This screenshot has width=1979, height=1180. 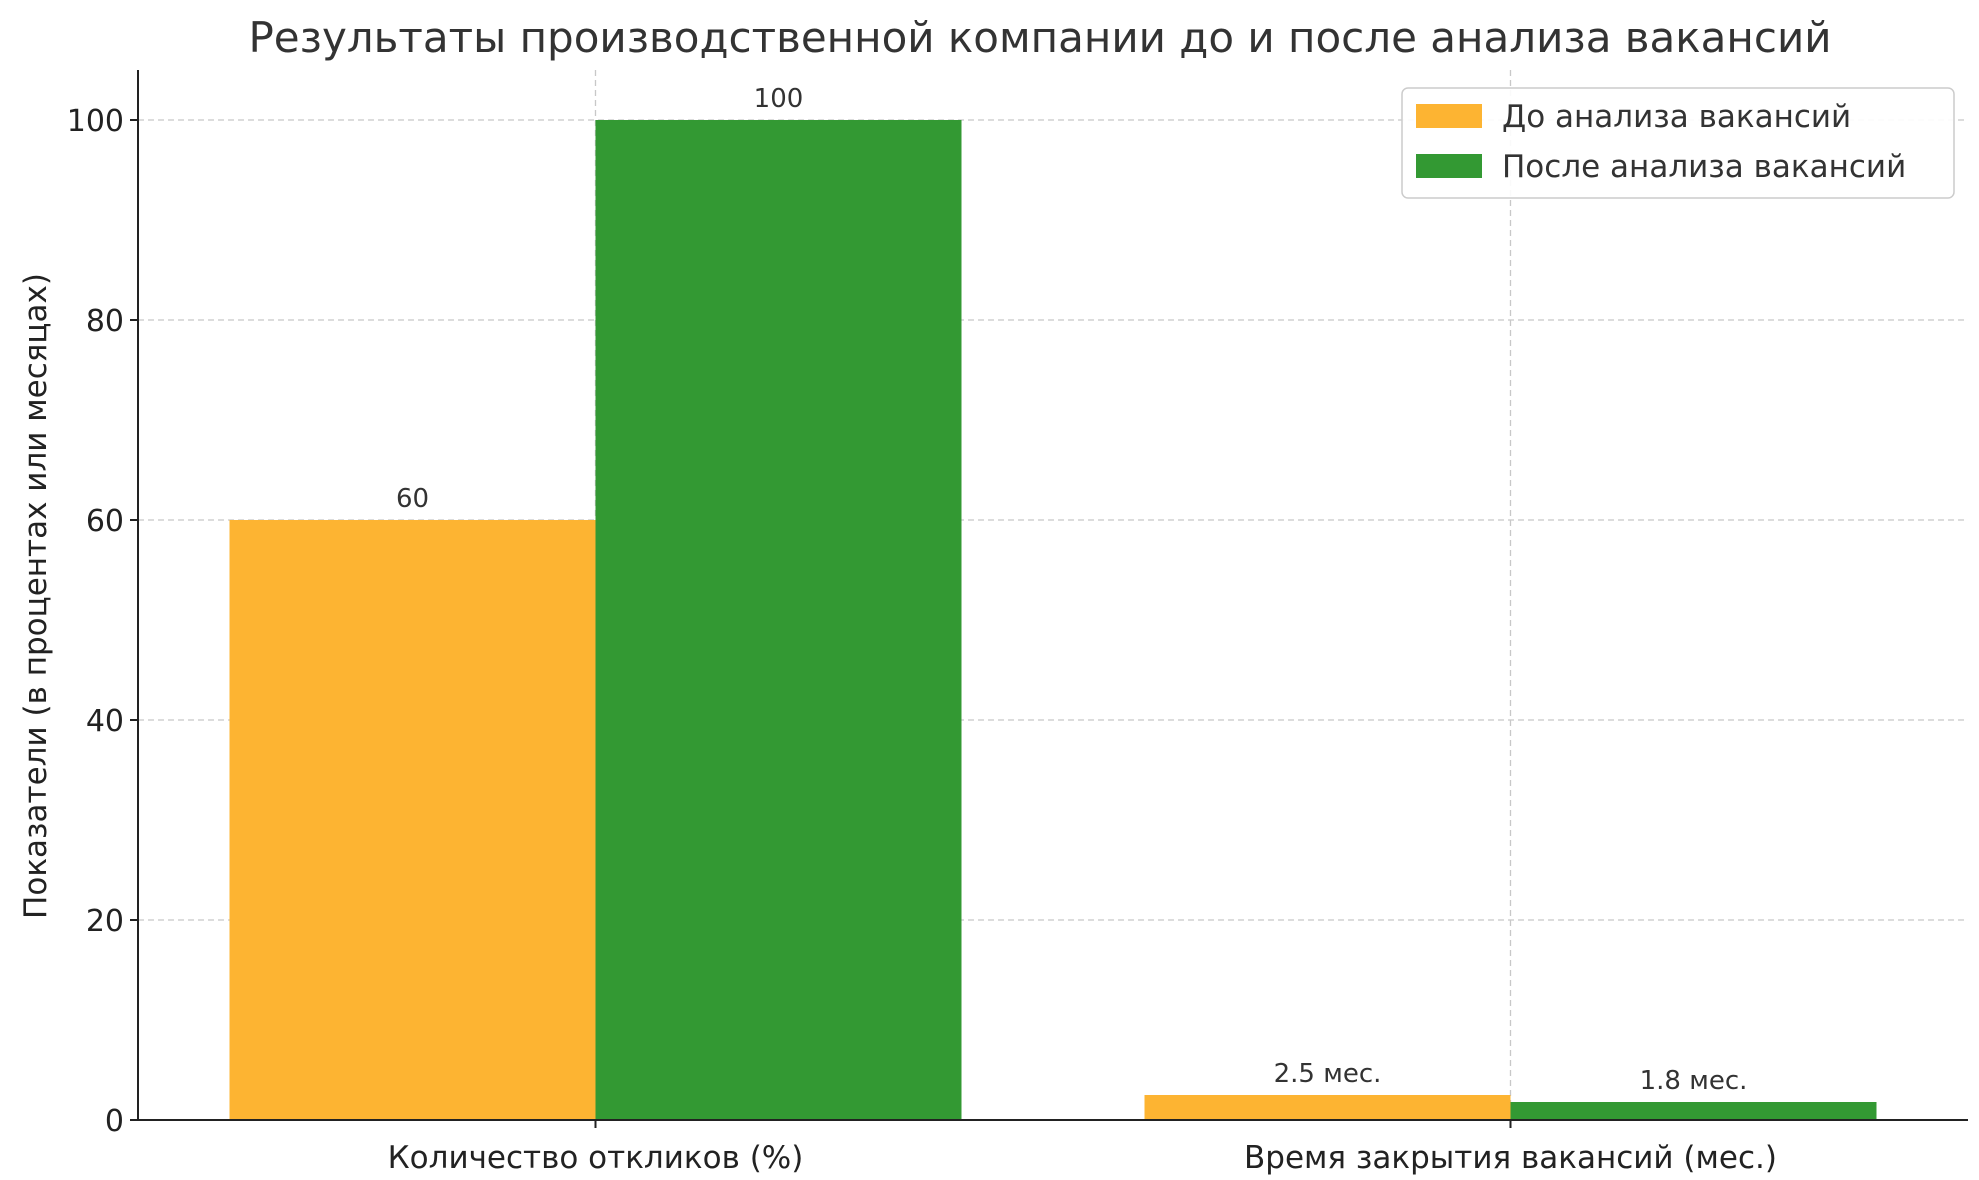 I want to click on bar-value-label: 60, so click(x=412, y=499).